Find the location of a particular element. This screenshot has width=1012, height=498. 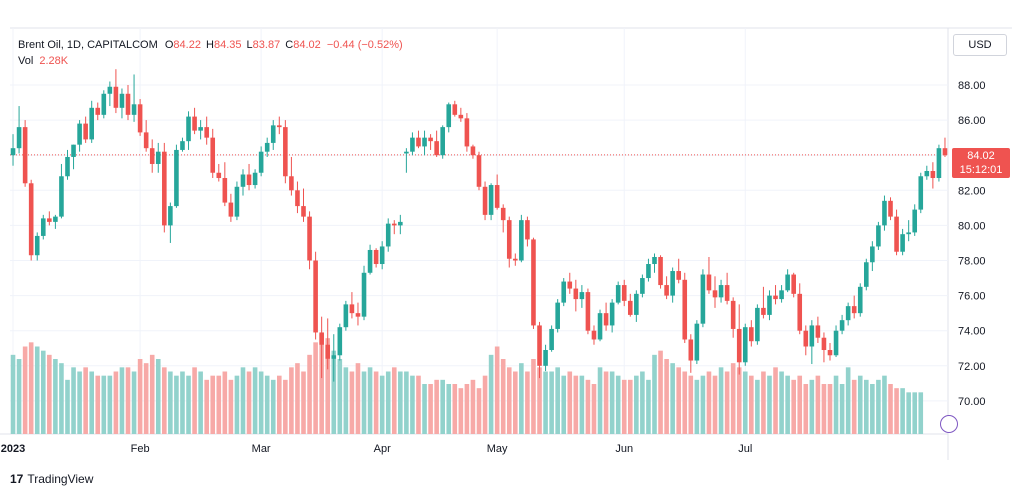

y-tick-label: 72.00 is located at coordinates (972, 367).